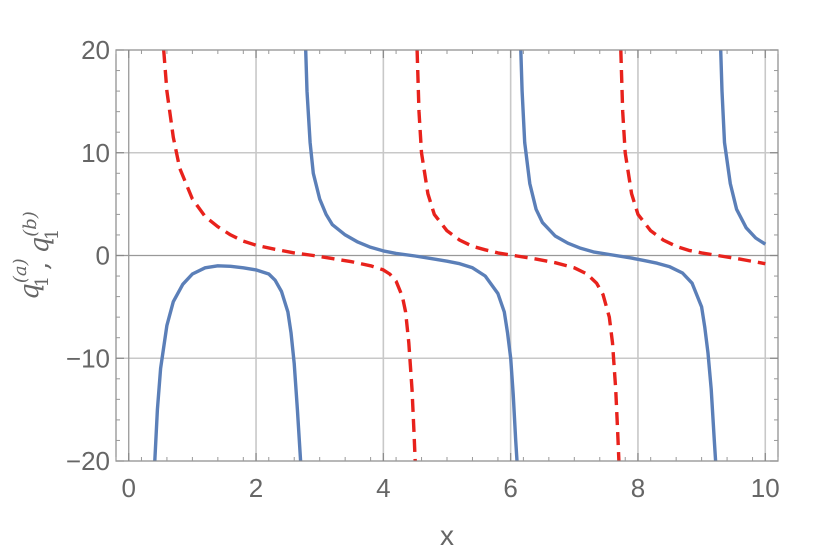 The image size is (830, 555). I want to click on x-tick-label: 2, so click(256, 488).